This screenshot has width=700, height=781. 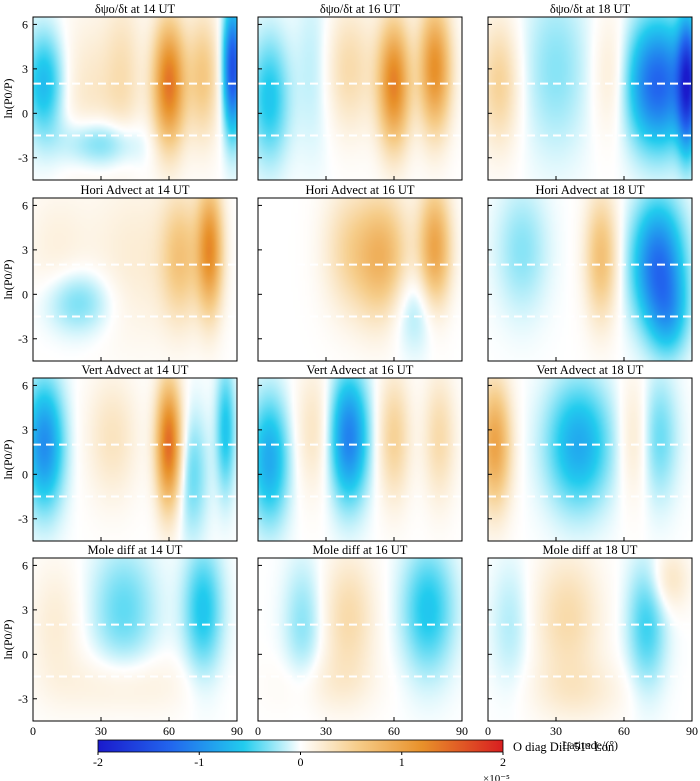 What do you see at coordinates (590, 9) in the screenshot?
I see `panel-title: δψo/δt at 18 UT` at bounding box center [590, 9].